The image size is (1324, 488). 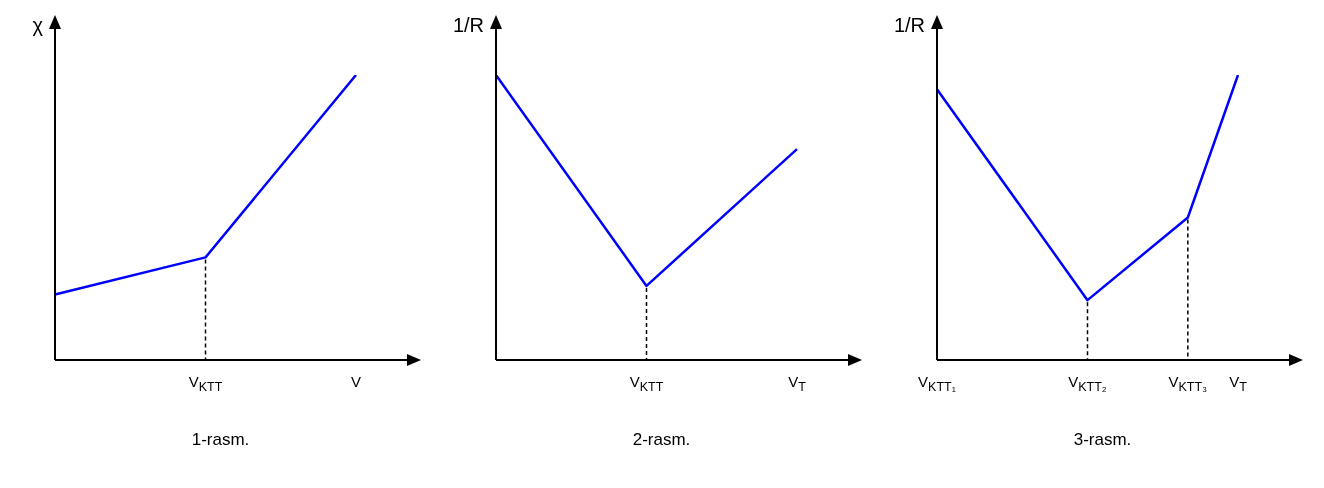 What do you see at coordinates (937, 383) in the screenshot?
I see `x-tick-label: V$_{KTT₁}$` at bounding box center [937, 383].